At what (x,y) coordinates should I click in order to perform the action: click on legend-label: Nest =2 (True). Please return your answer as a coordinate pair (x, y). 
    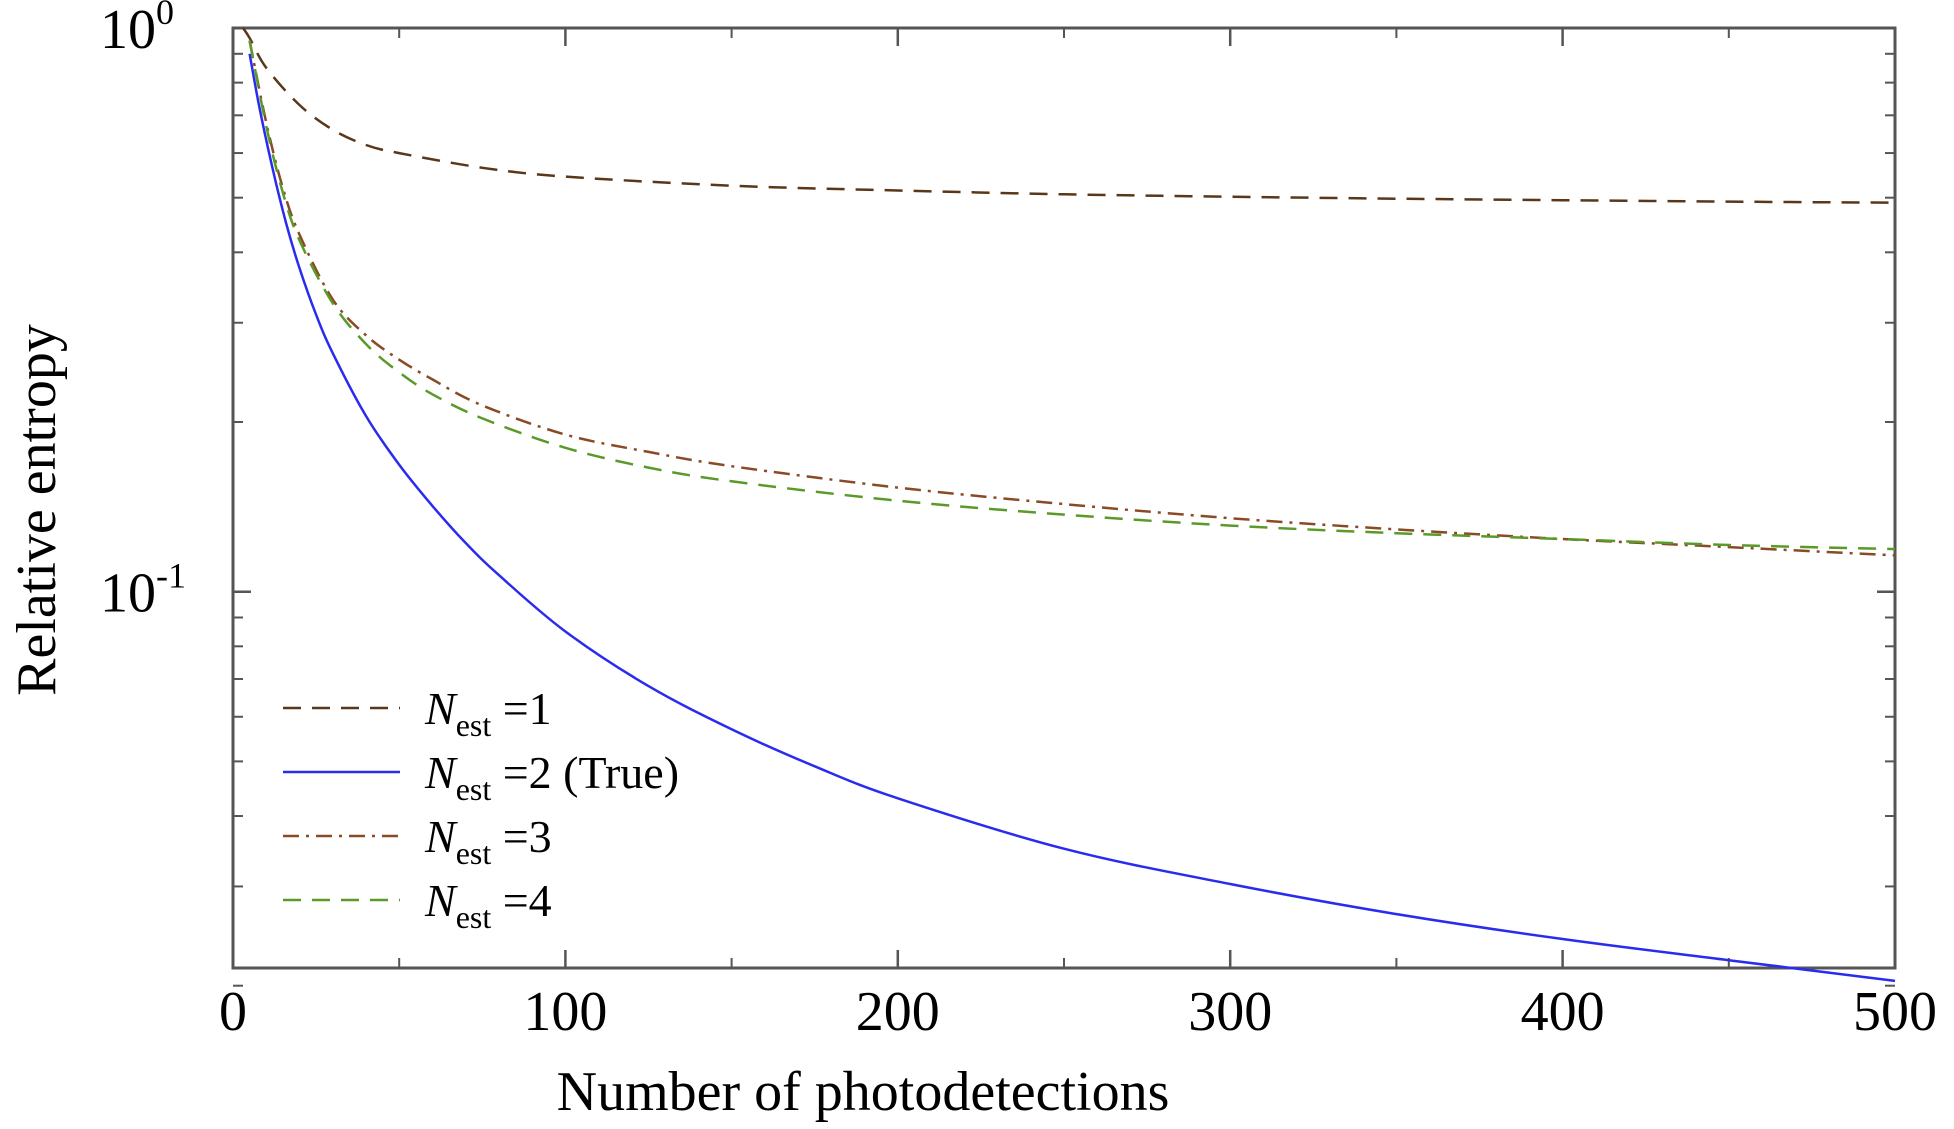
    Looking at the image, I should click on (551, 777).